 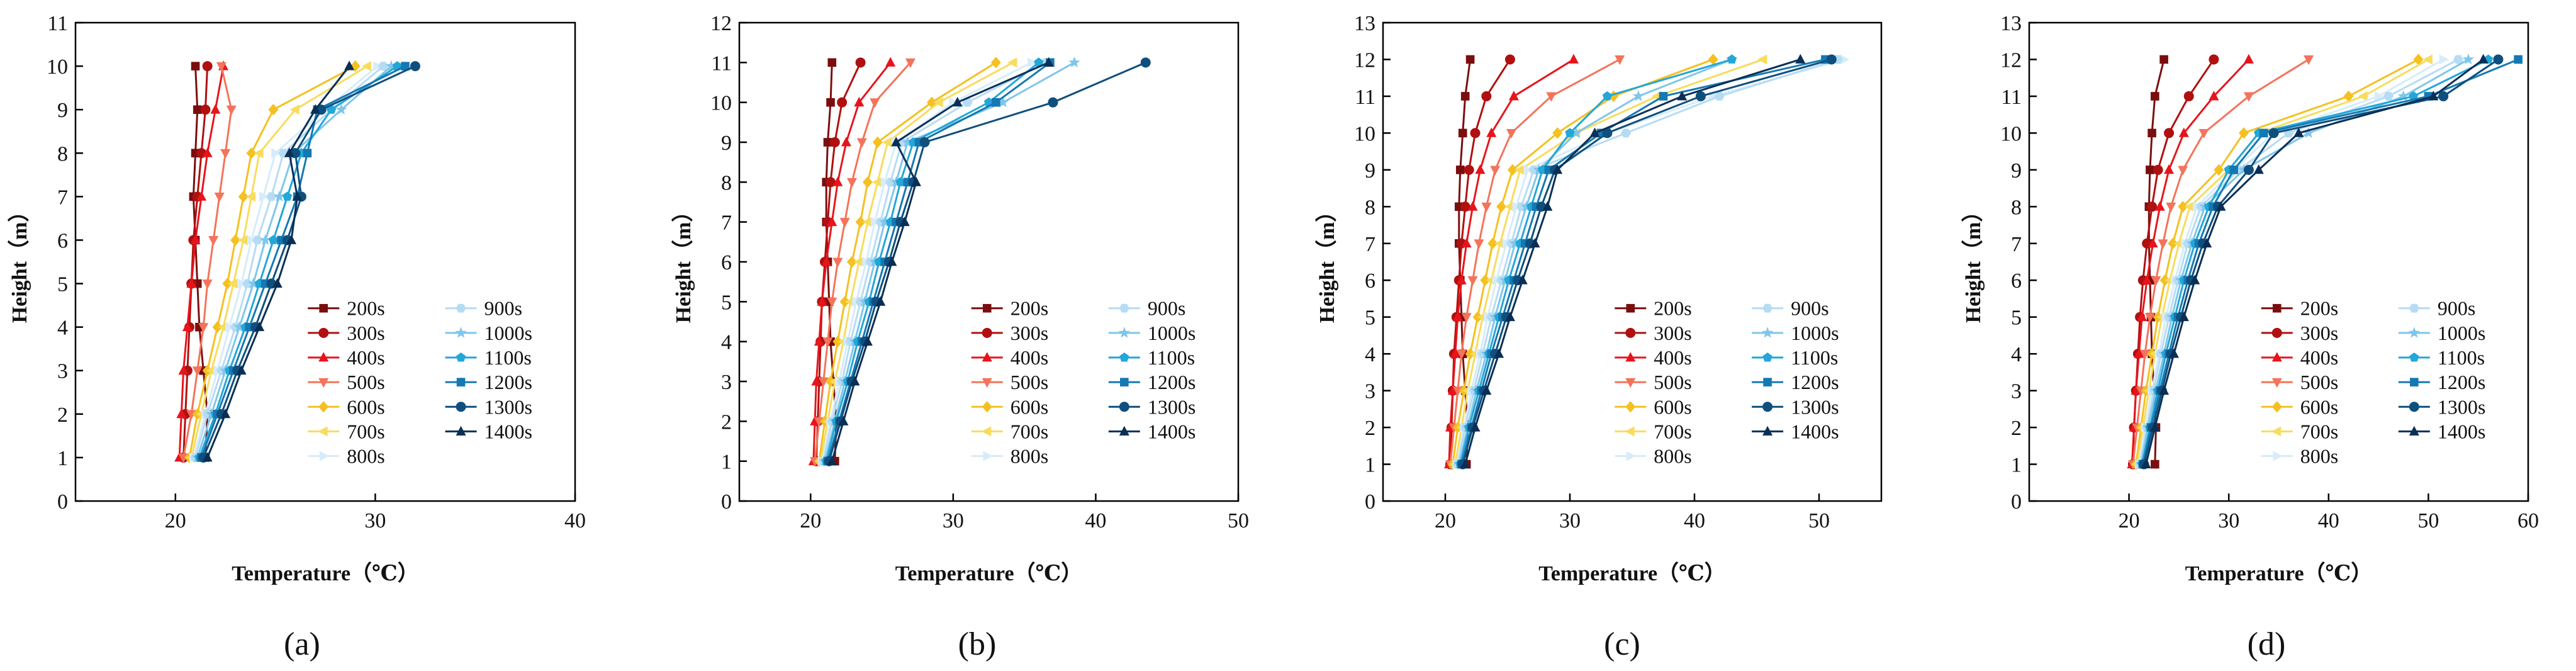 I want to click on panel-label: (b), so click(x=977, y=644).